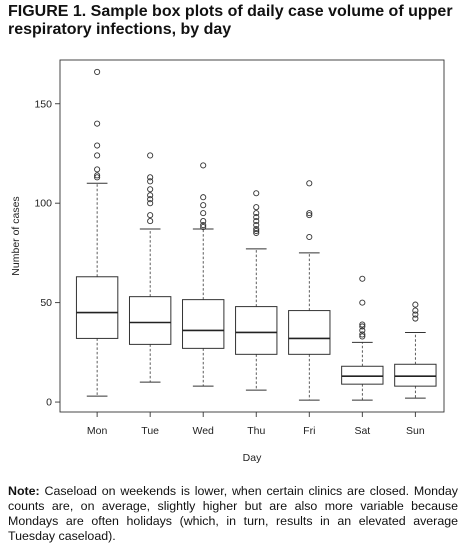 The height and width of the screenshot is (560, 465). What do you see at coordinates (256, 431) in the screenshot?
I see `x-tick-label: Thu` at bounding box center [256, 431].